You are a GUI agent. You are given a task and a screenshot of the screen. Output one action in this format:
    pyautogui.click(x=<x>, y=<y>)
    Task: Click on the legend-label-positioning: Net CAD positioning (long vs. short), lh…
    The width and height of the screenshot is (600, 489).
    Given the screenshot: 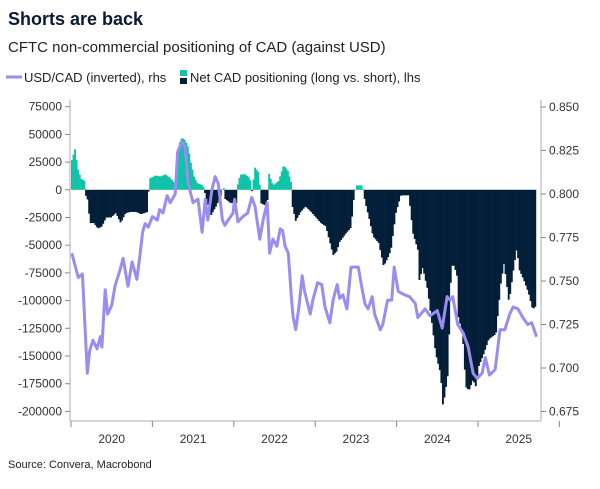 What is the action you would take?
    pyautogui.click(x=305, y=77)
    